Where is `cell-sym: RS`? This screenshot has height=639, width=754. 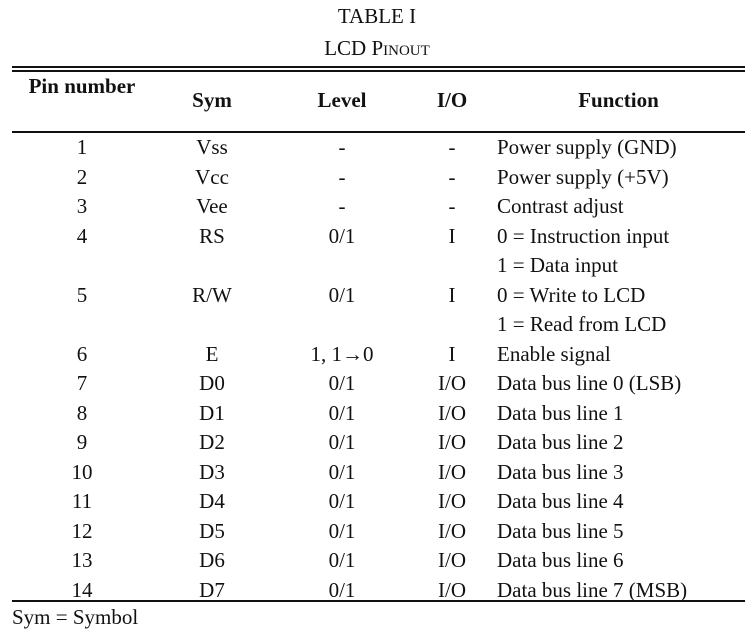 cell-sym: RS is located at coordinates (212, 235).